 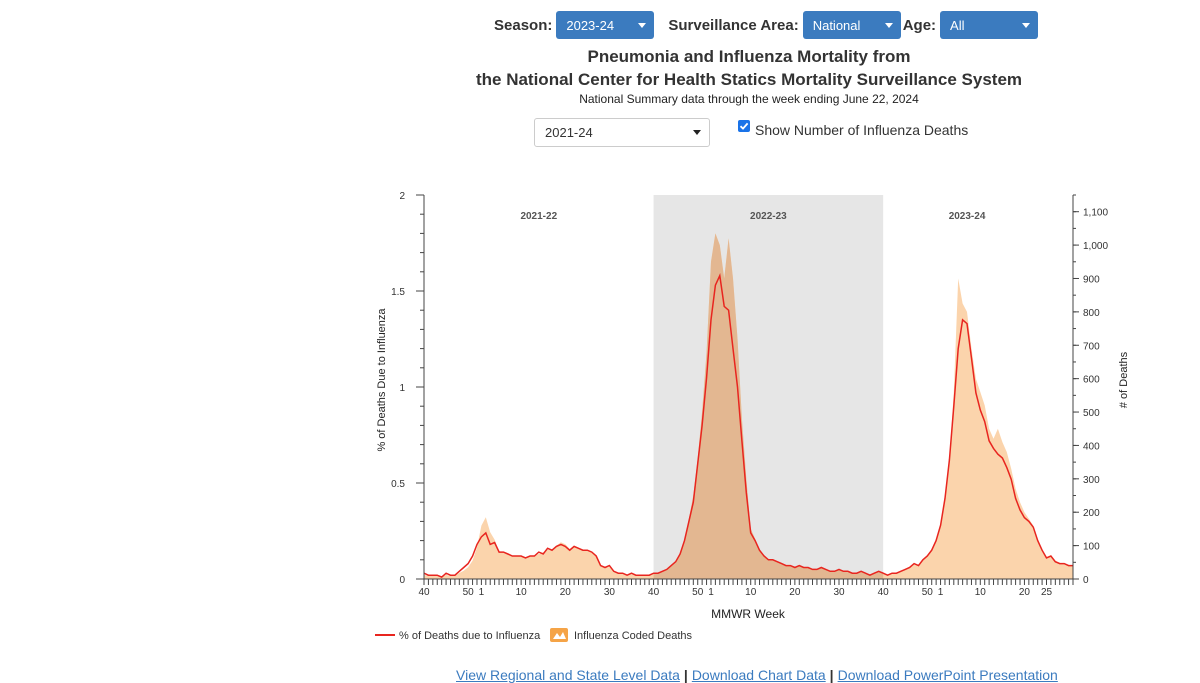 I want to click on checkmark-icon, so click(x=744, y=126).